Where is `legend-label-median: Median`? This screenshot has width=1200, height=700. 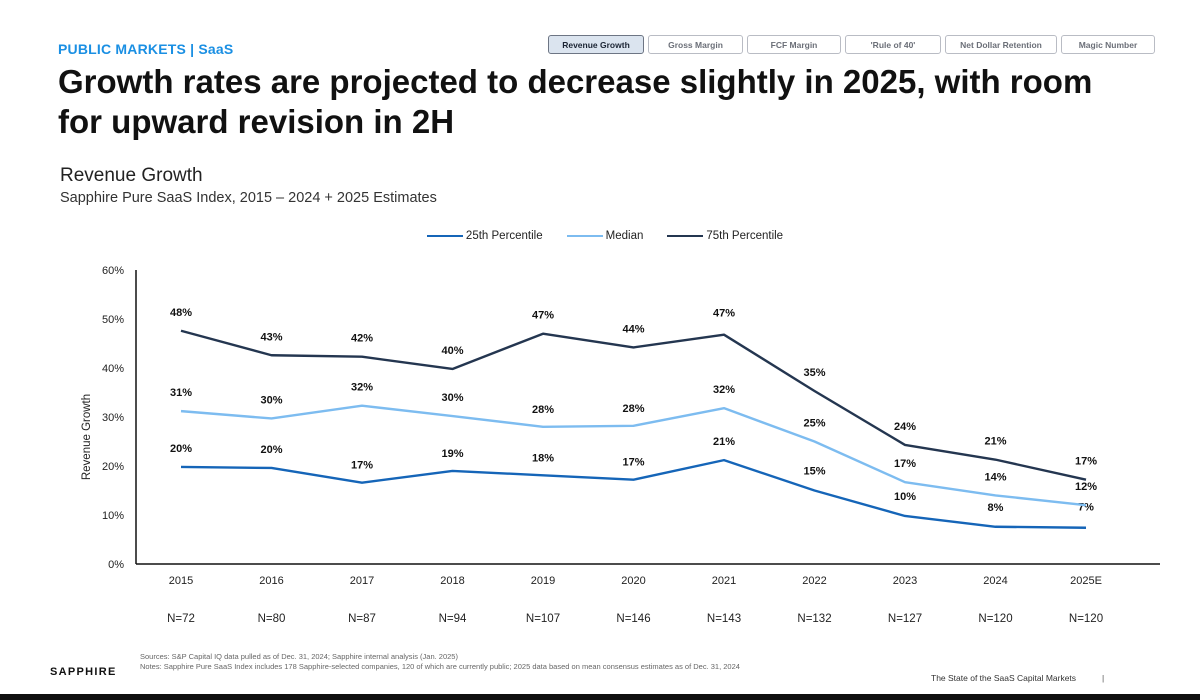
legend-label-median: Median is located at coordinates (624, 236).